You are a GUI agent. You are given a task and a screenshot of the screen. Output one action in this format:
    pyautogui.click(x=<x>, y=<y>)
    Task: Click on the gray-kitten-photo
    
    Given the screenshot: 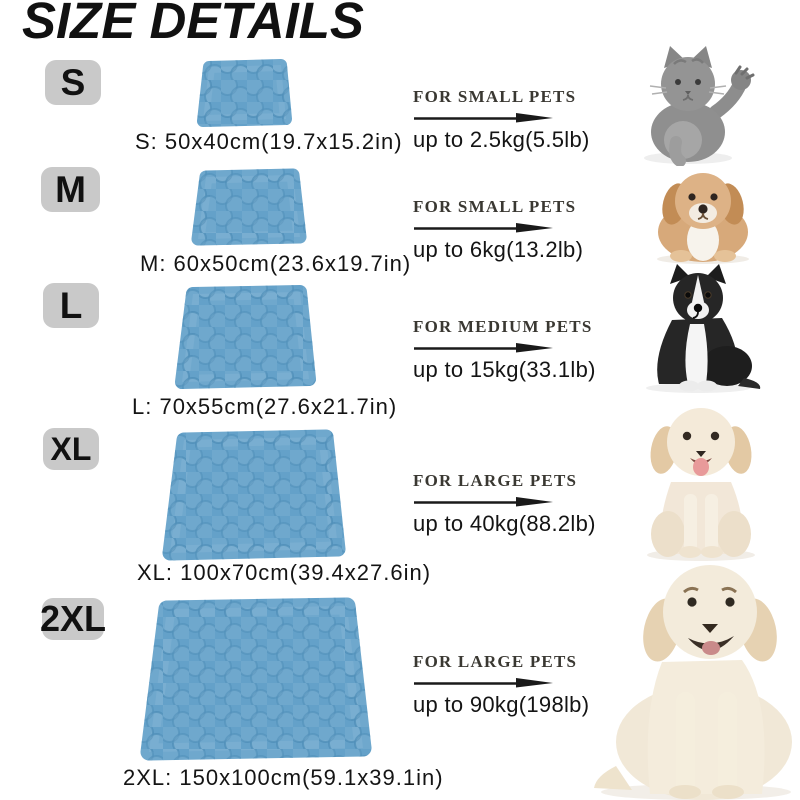 What is the action you would take?
    pyautogui.click(x=700, y=106)
    